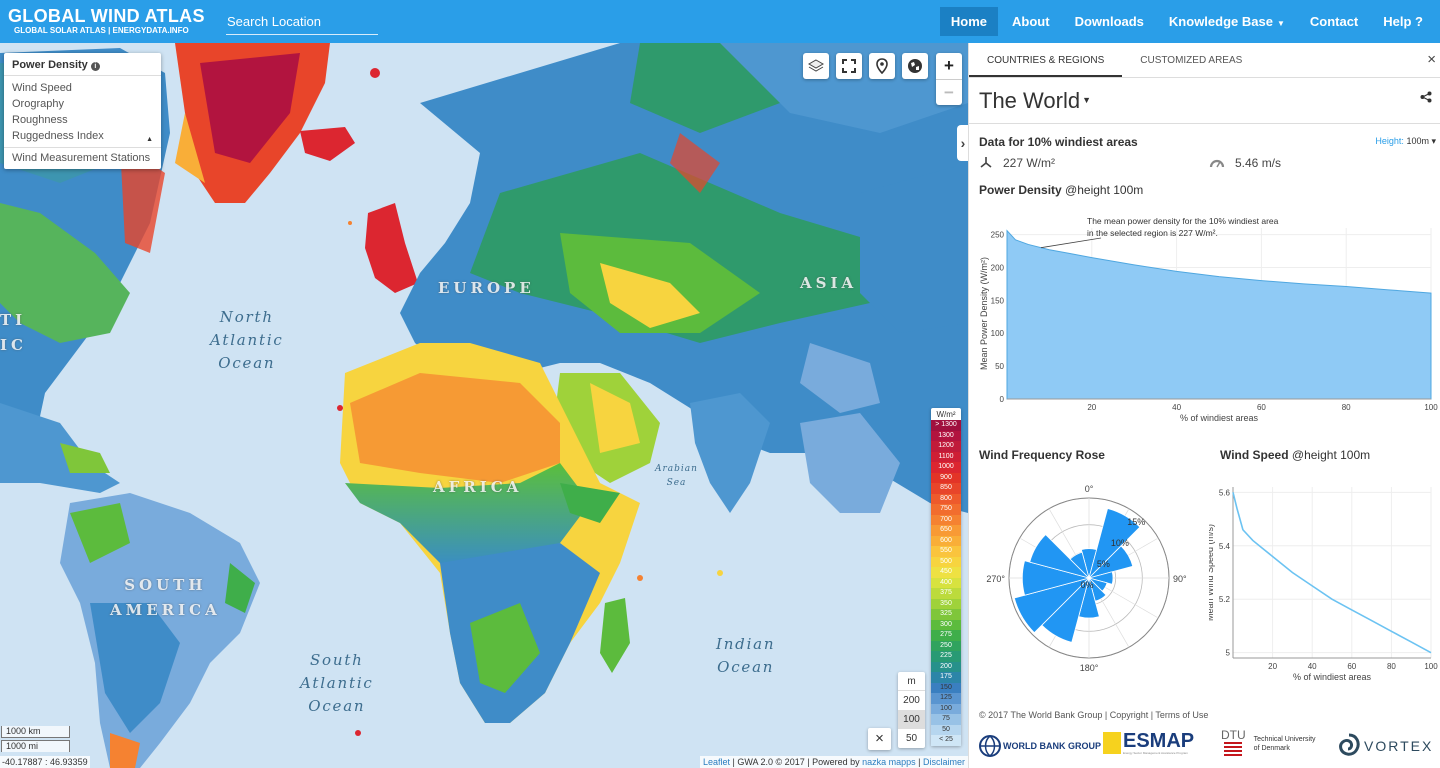 This screenshot has height=768, width=1440. What do you see at coordinates (969, 21) in the screenshot?
I see `nav-home: Home` at bounding box center [969, 21].